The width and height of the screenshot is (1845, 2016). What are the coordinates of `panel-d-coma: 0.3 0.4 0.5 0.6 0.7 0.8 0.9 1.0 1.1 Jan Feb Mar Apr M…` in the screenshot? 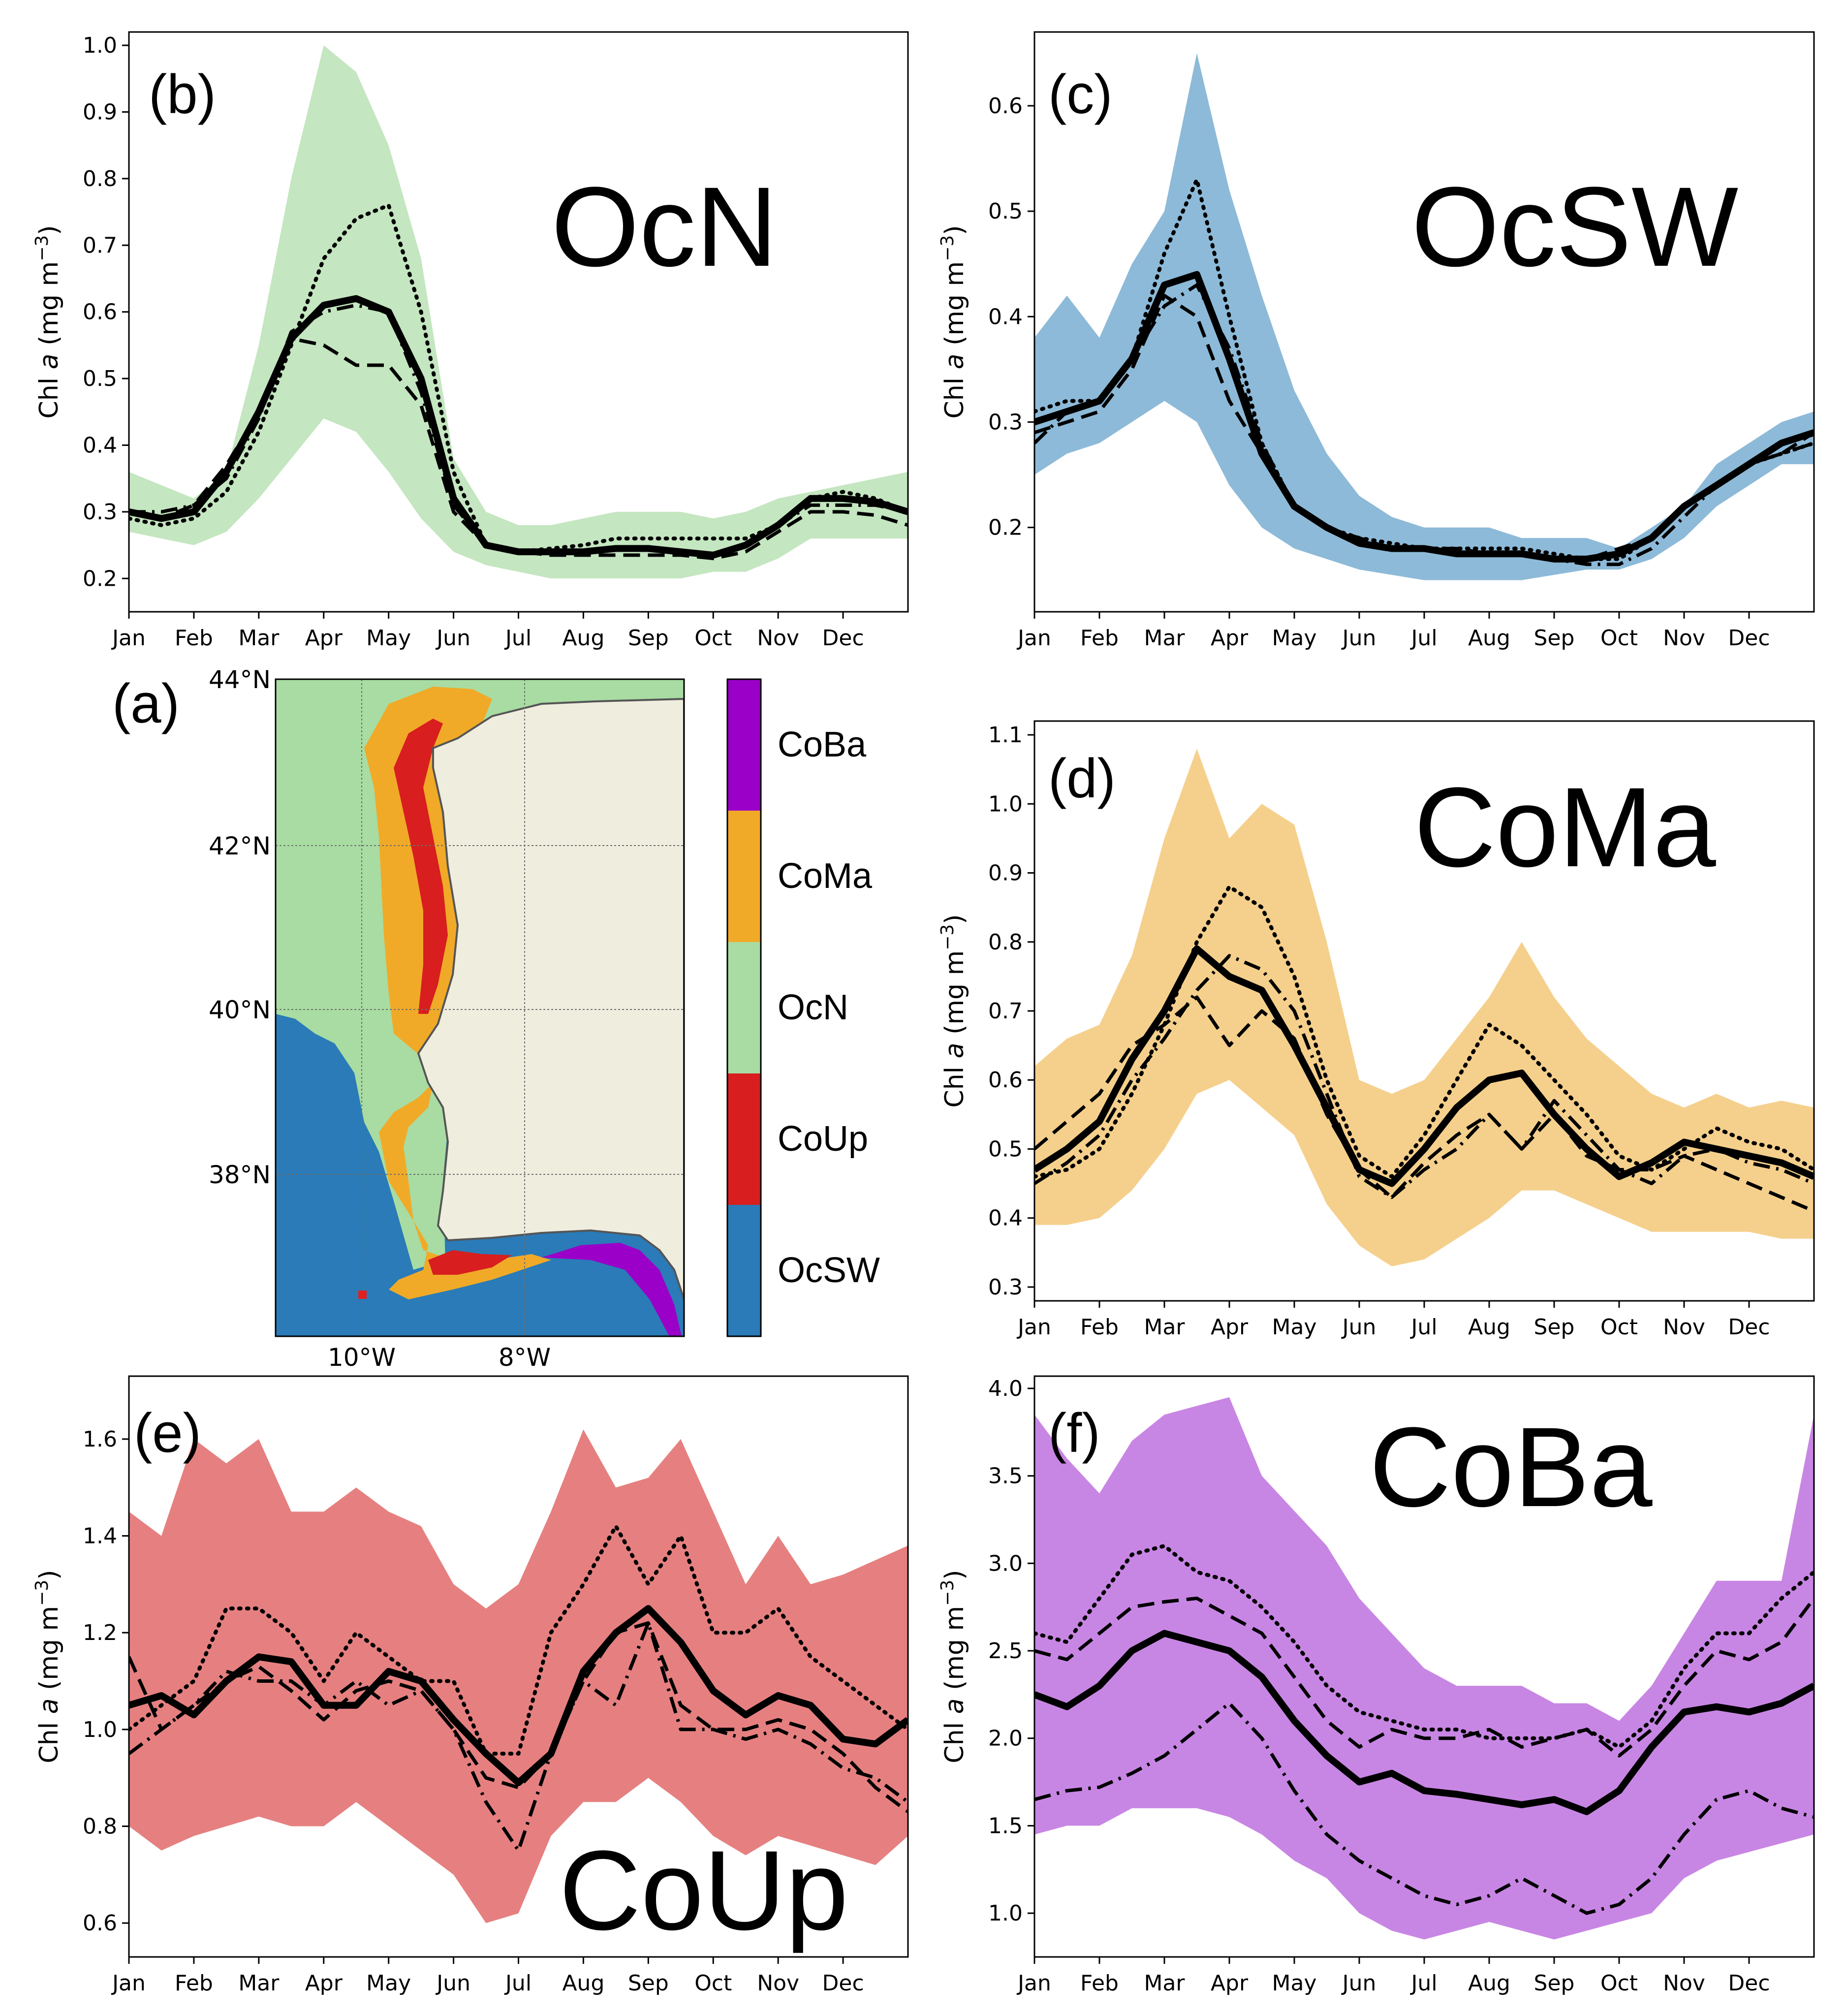 It's located at (1376, 1030).